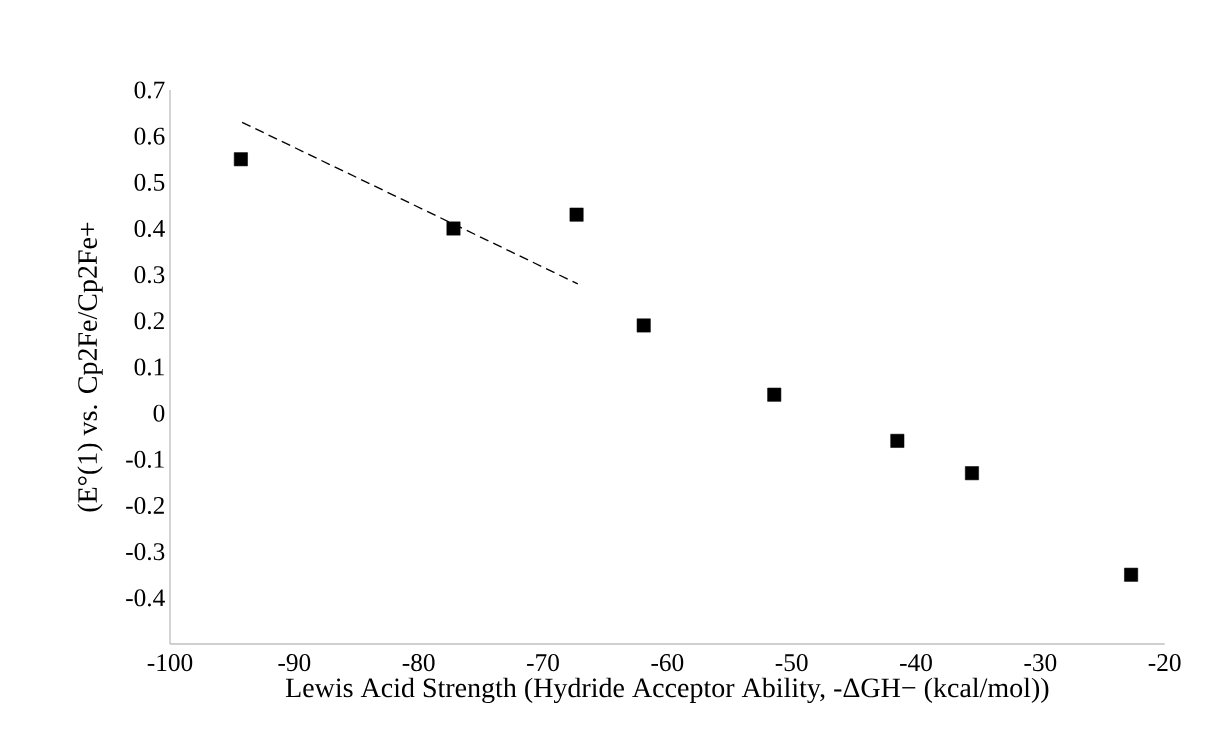  What do you see at coordinates (149, 182) in the screenshot?
I see `y-tick-label: 0.5` at bounding box center [149, 182].